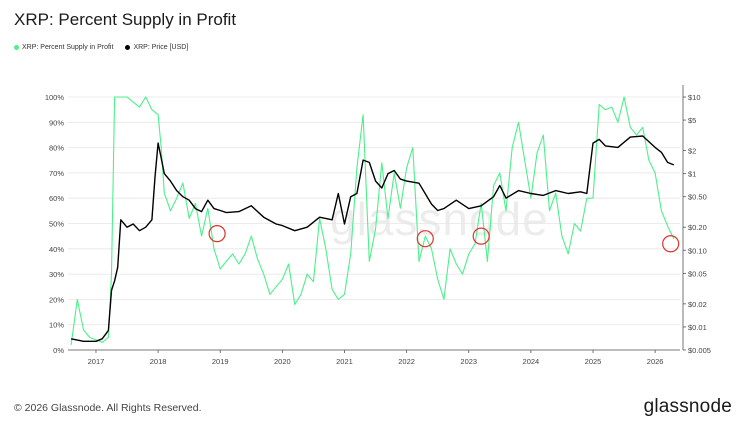 This screenshot has height=430, width=750. Describe the element at coordinates (531, 361) in the screenshot. I see `x-tick-label: 2024` at that location.